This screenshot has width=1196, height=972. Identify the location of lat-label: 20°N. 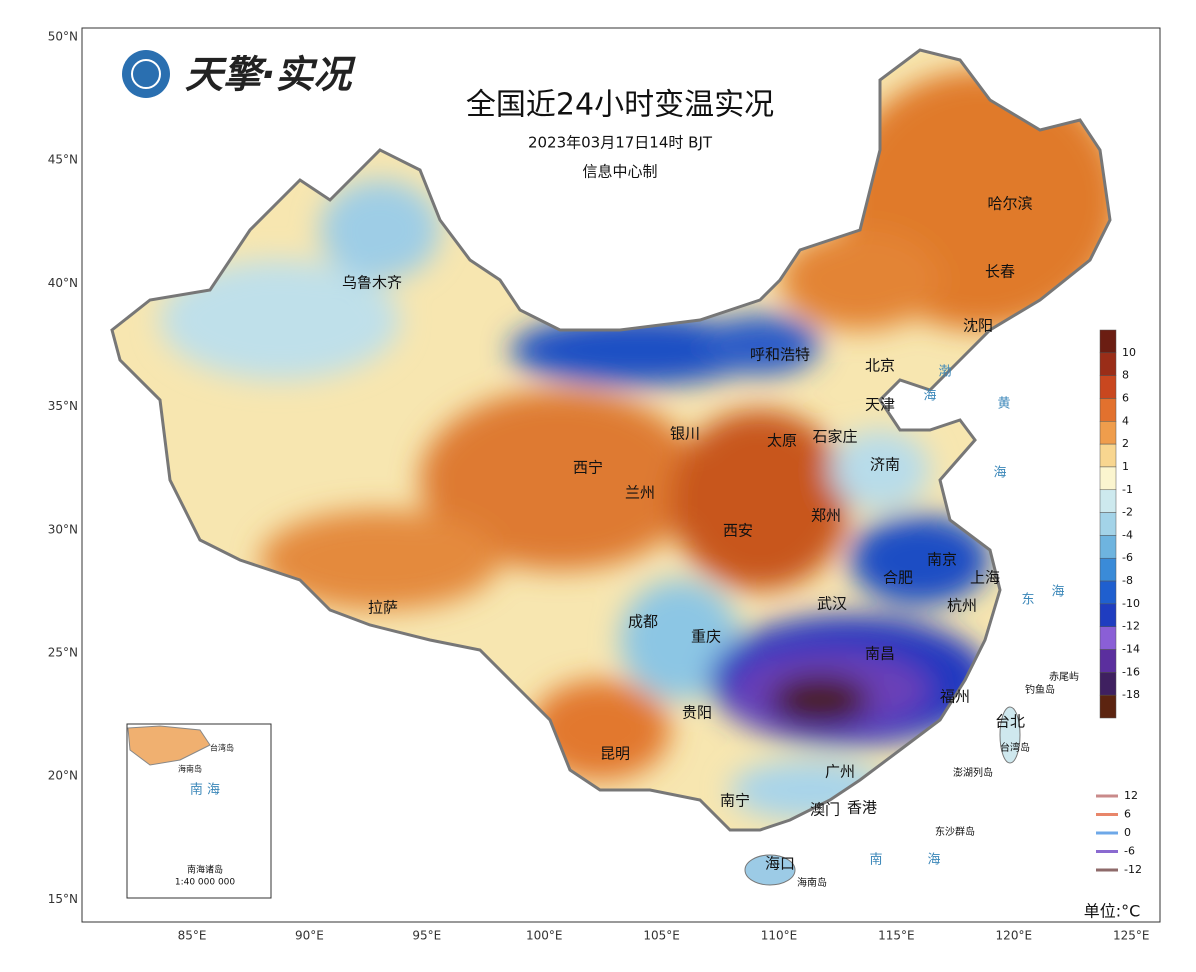
(63, 776).